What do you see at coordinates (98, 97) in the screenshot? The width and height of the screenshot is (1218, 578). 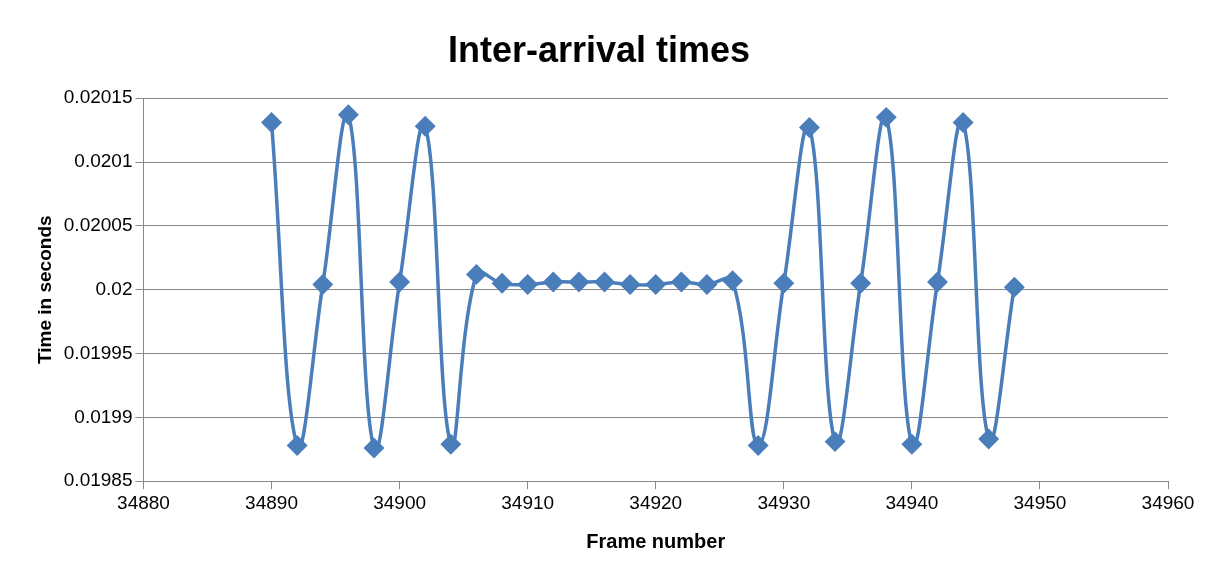 I see `y-tick-label: 0.02015` at bounding box center [98, 97].